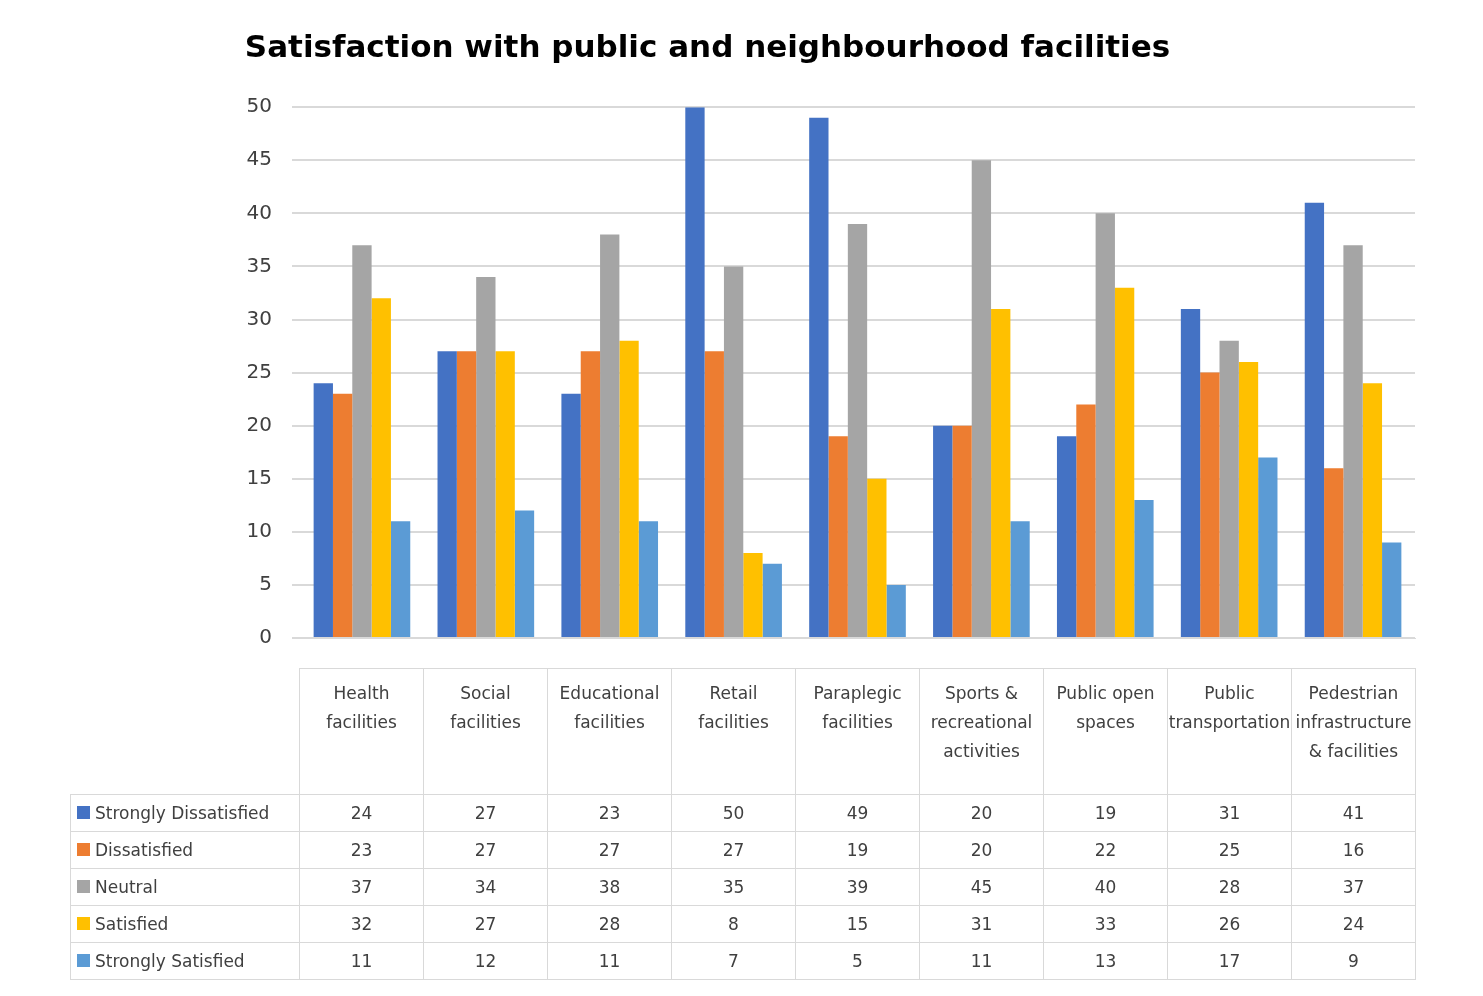 This screenshot has width=1483, height=996. Describe the element at coordinates (857, 961) in the screenshot. I see `data-label: 5` at that location.